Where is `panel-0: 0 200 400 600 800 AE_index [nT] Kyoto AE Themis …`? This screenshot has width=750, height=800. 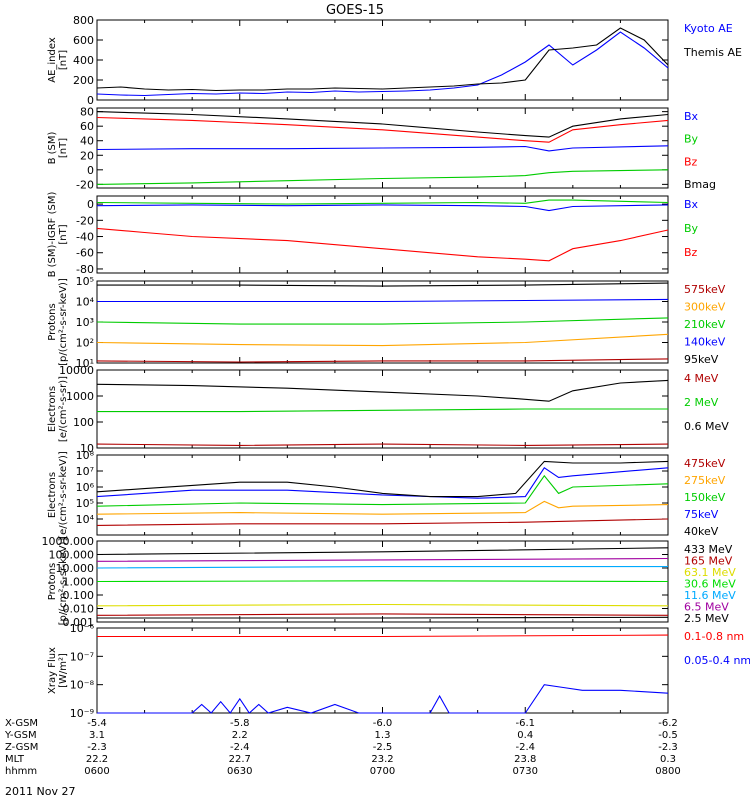
panel-0: 0 200 400 600 800 AE_index [nT] Kyoto AE Themis … is located at coordinates (394, 60).